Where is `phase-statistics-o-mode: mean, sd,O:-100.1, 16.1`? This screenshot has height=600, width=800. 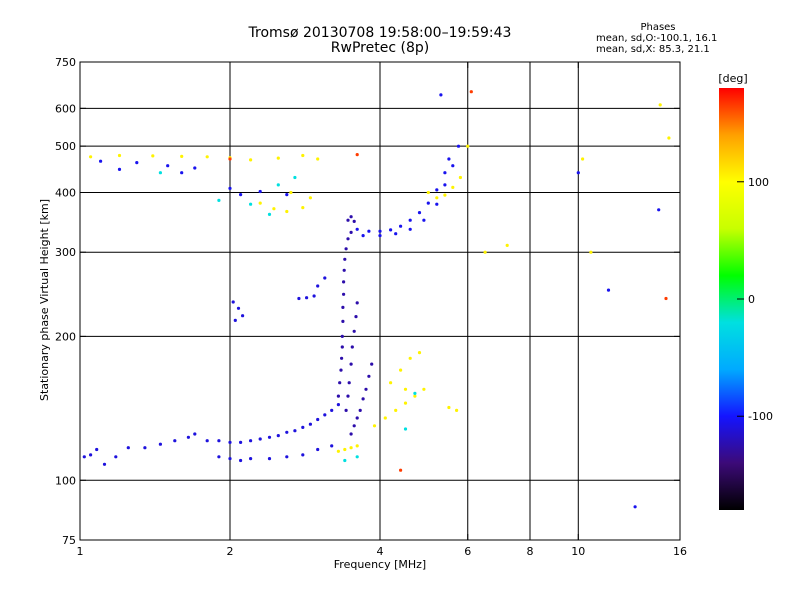
phase-statistics-o-mode: mean, sd,O:-100.1, 16.1 is located at coordinates (657, 38).